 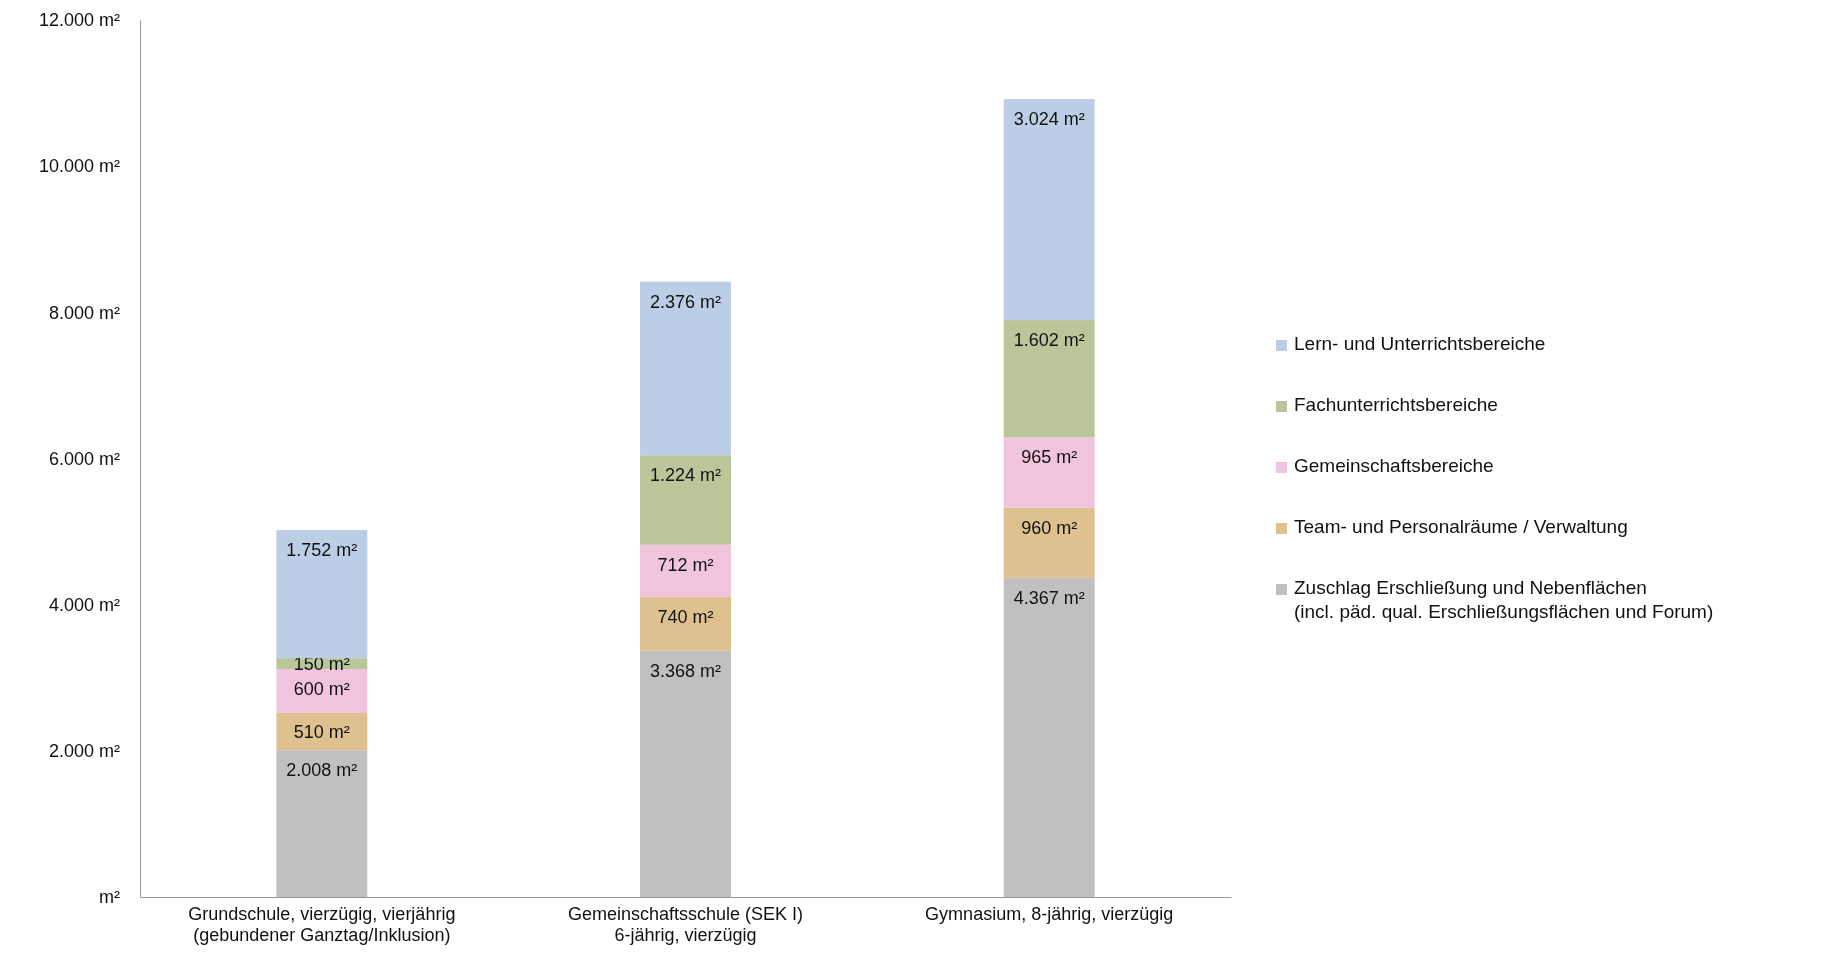 What do you see at coordinates (84, 751) in the screenshot?
I see `y-tick-label: 2.000 m²` at bounding box center [84, 751].